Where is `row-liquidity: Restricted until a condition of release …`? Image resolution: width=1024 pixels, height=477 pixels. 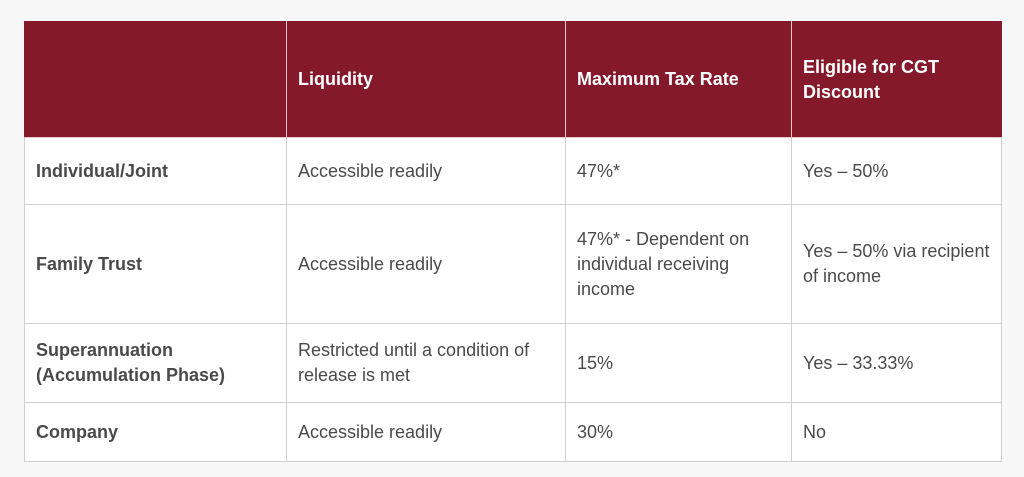
row-liquidity: Restricted until a condition of release … is located at coordinates (426, 363).